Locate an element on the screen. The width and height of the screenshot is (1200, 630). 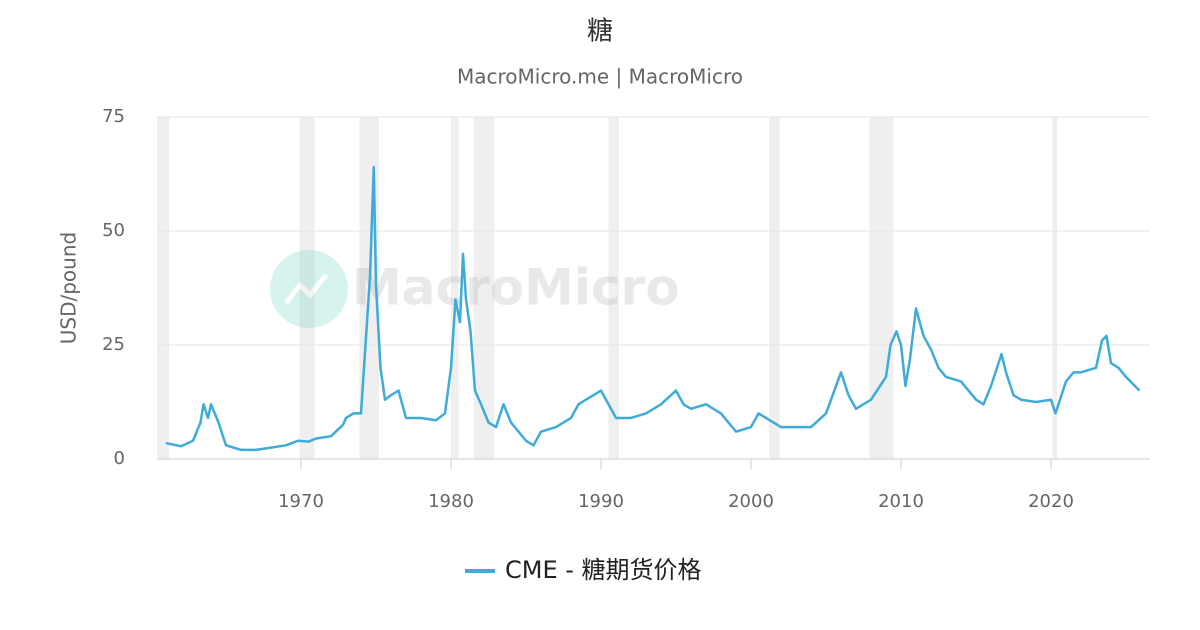
y-tick-label: 75 is located at coordinates (113, 116).